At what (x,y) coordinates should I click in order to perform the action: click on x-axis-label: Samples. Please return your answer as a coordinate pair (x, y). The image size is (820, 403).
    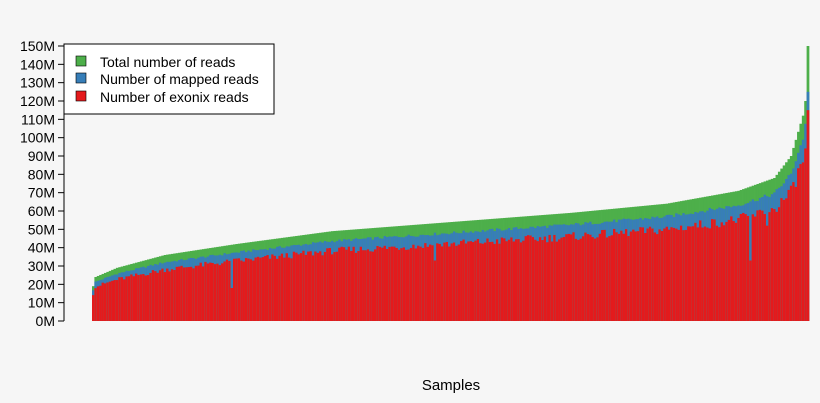
    Looking at the image, I should click on (451, 385).